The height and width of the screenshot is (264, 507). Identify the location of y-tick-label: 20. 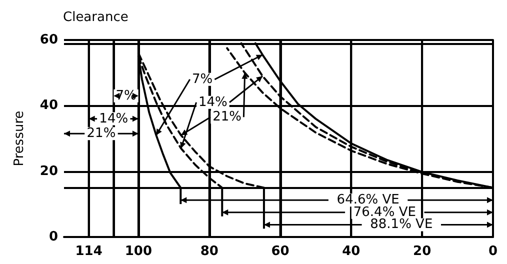
(49, 171).